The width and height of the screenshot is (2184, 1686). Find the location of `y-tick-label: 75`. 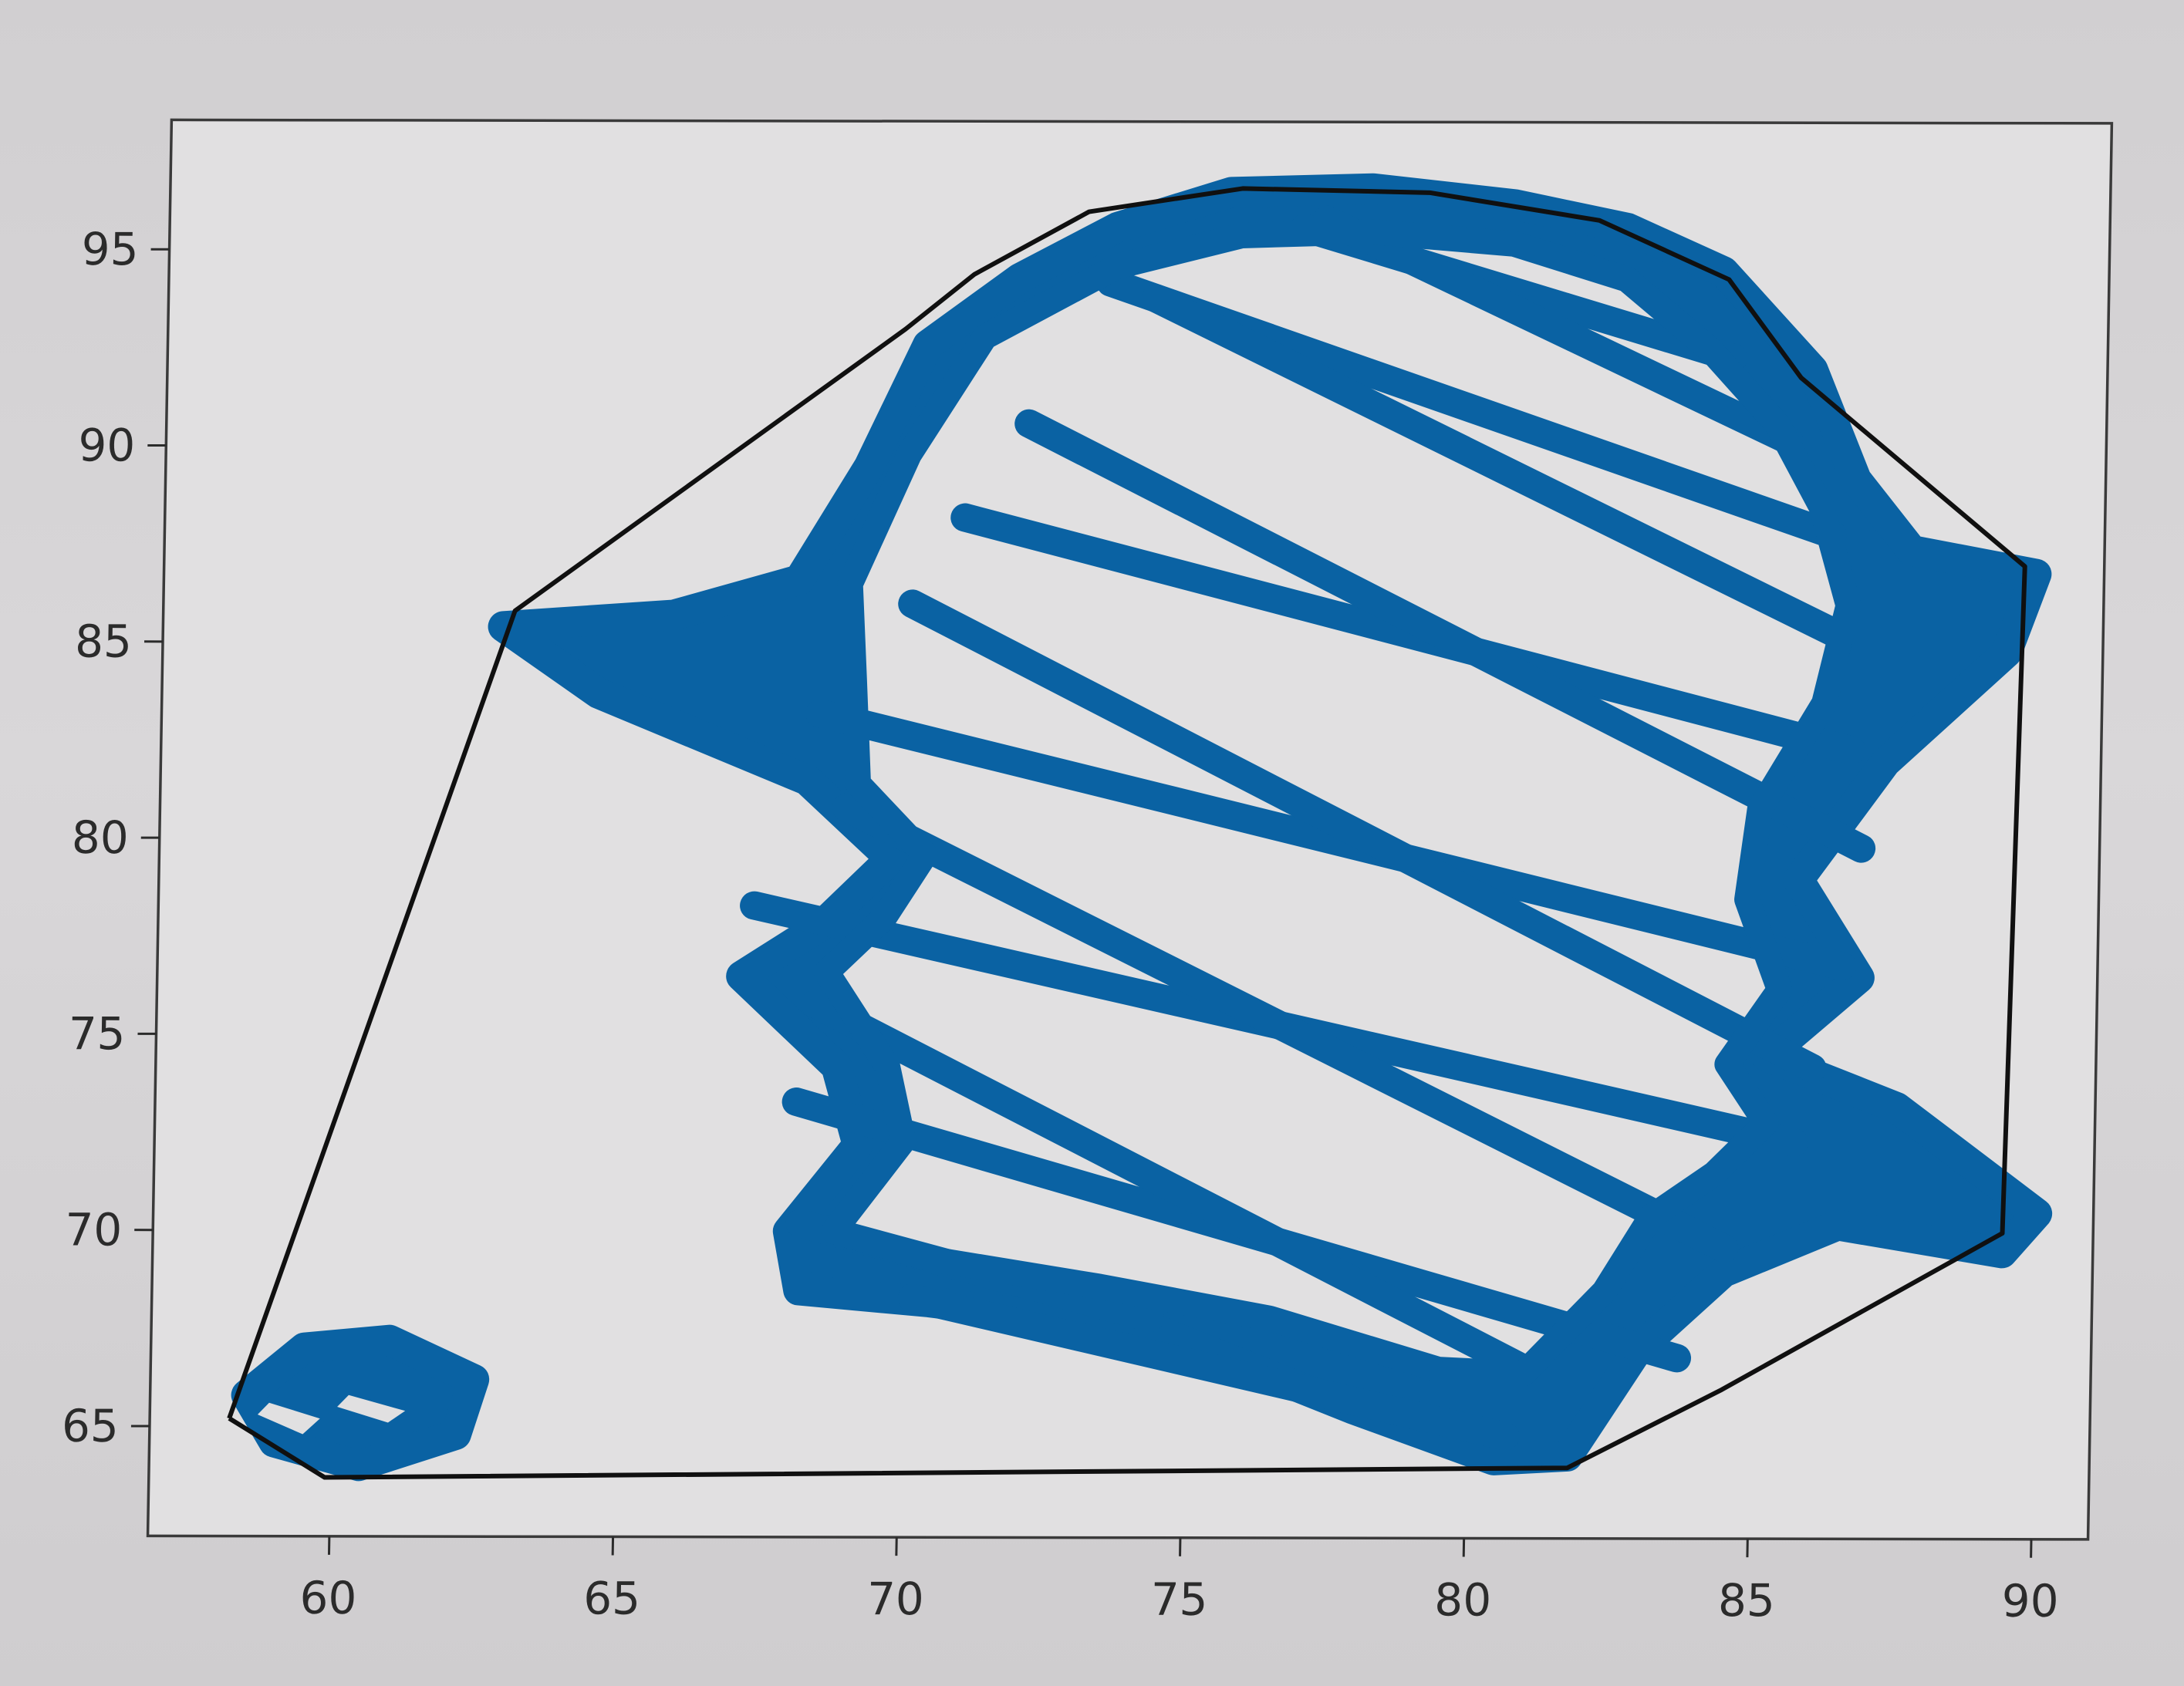

y-tick-label: 75 is located at coordinates (97, 1033).